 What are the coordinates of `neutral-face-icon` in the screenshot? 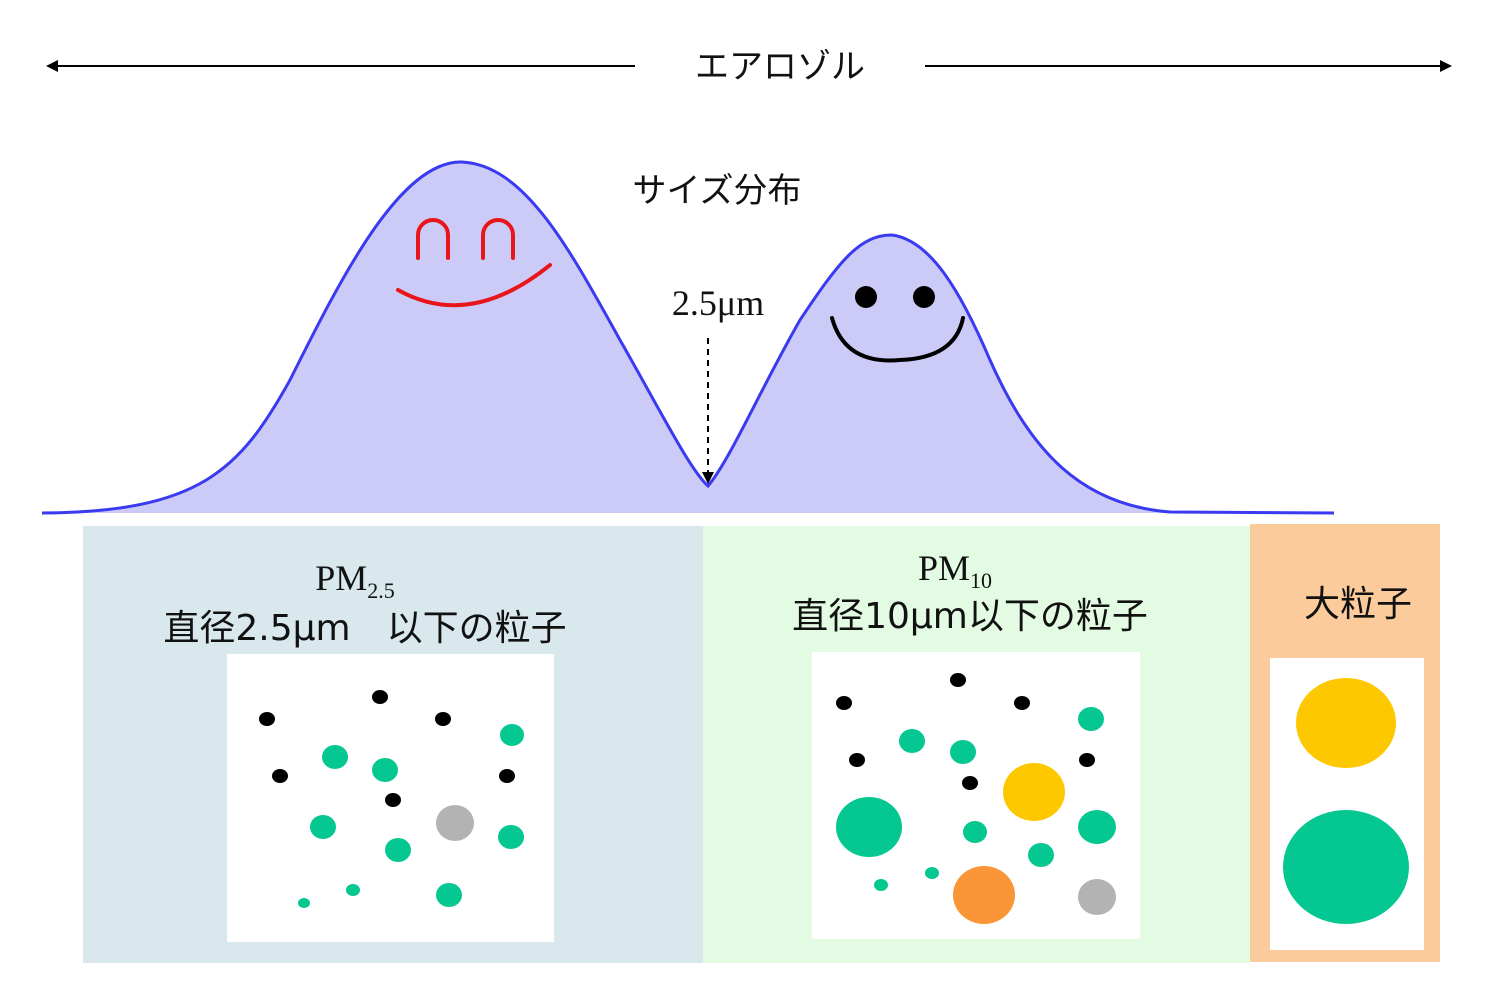 It's located at (897, 324).